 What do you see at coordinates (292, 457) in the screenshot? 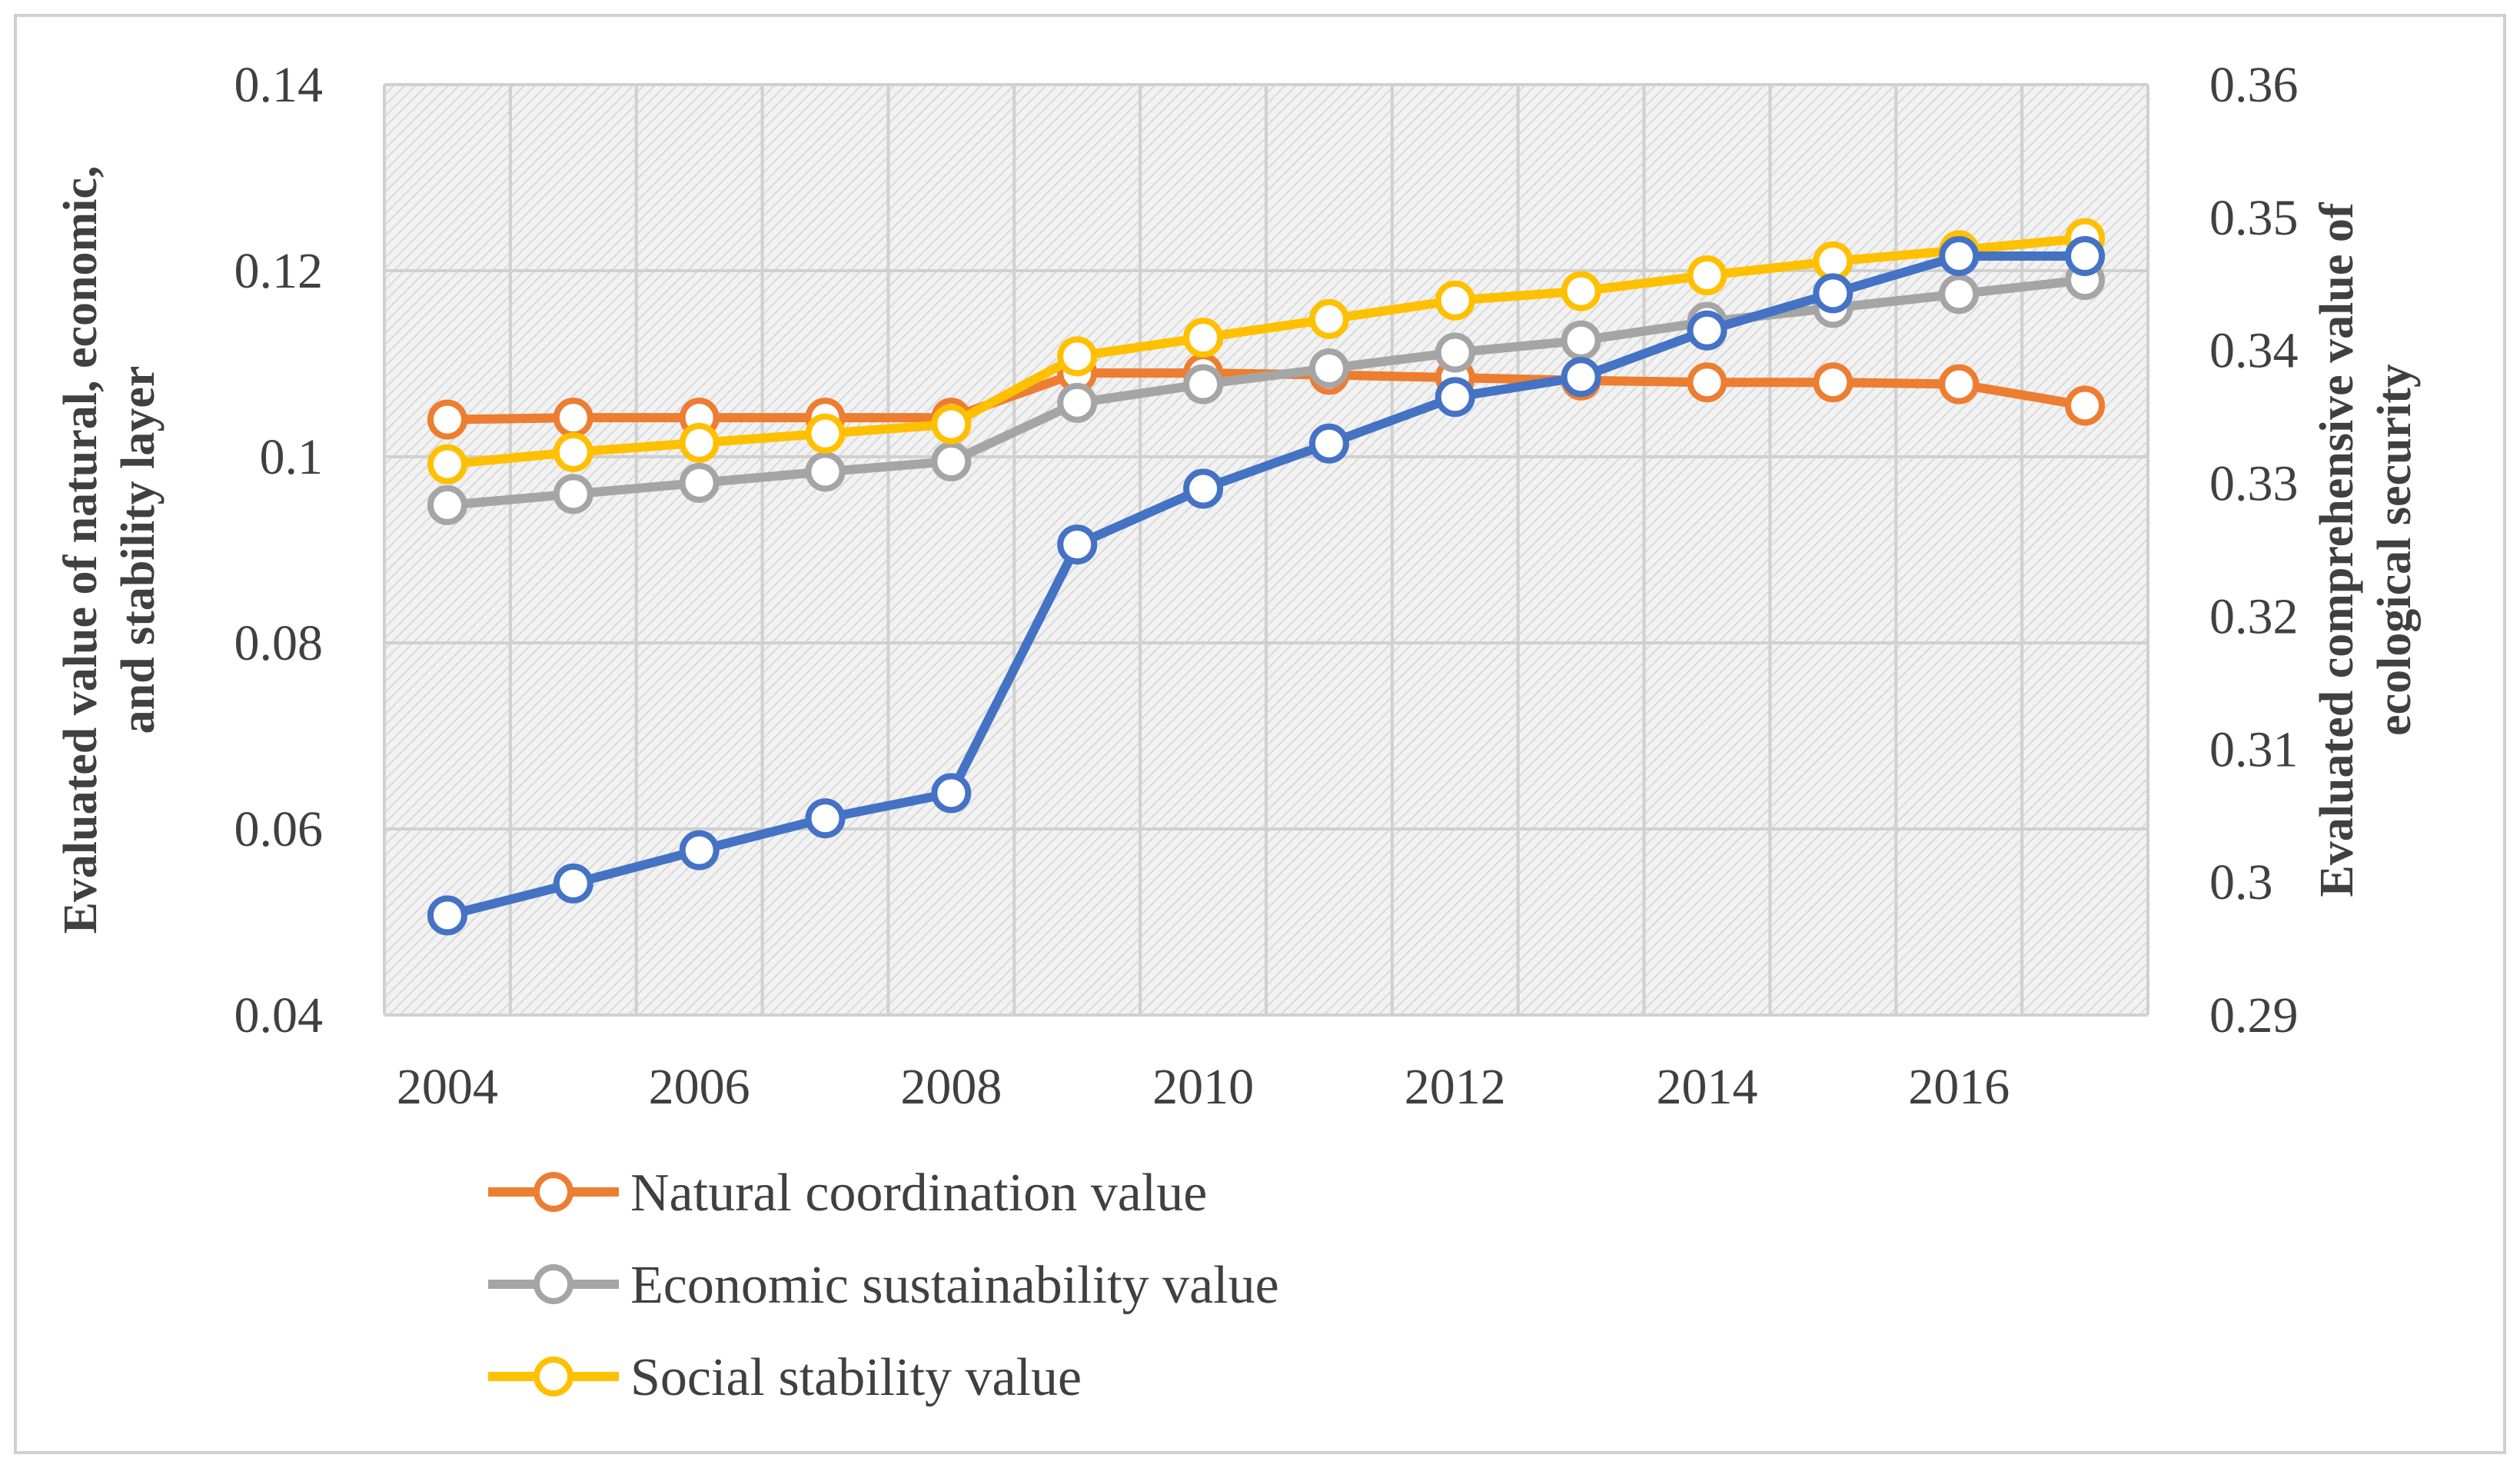
I see `y-left-tick-label: 0.1` at bounding box center [292, 457].